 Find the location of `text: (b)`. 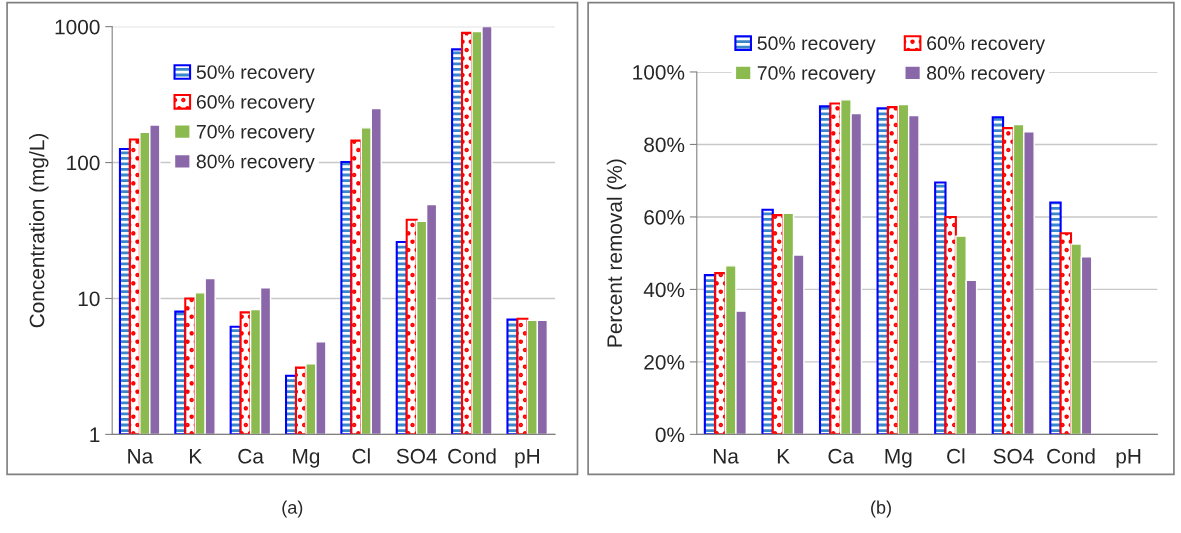

text: (b) is located at coordinates (881, 509).